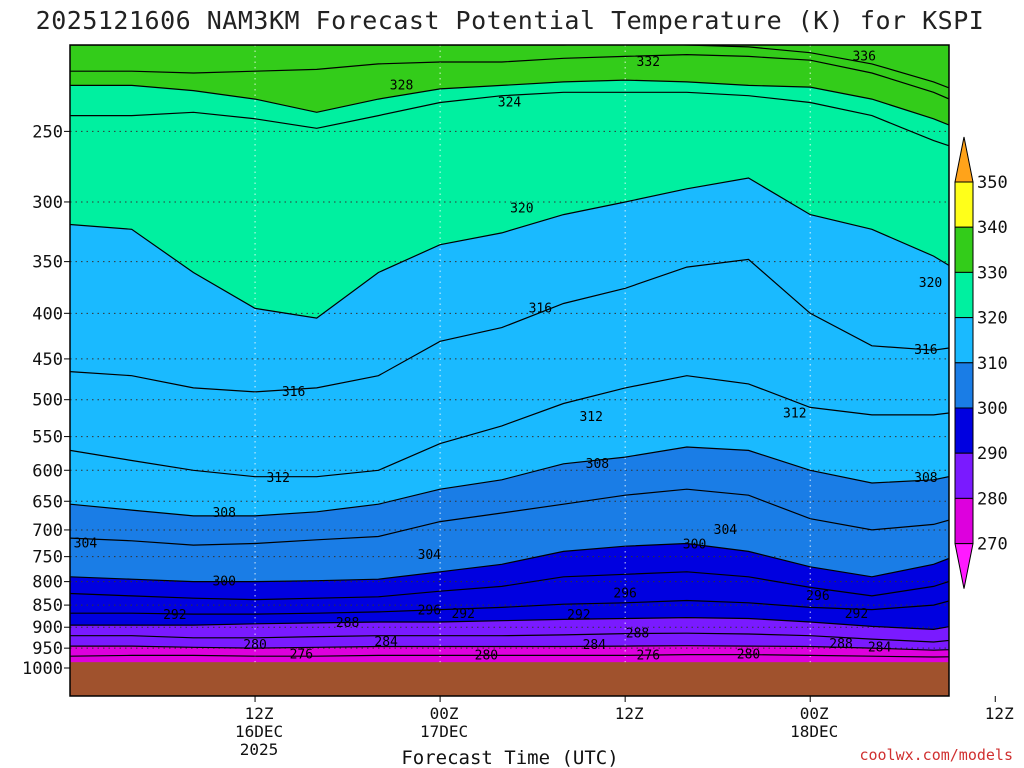 The height and width of the screenshot is (768, 1024). What do you see at coordinates (430, 555) in the screenshot?
I see `contour-label-304-15: 304` at bounding box center [430, 555].